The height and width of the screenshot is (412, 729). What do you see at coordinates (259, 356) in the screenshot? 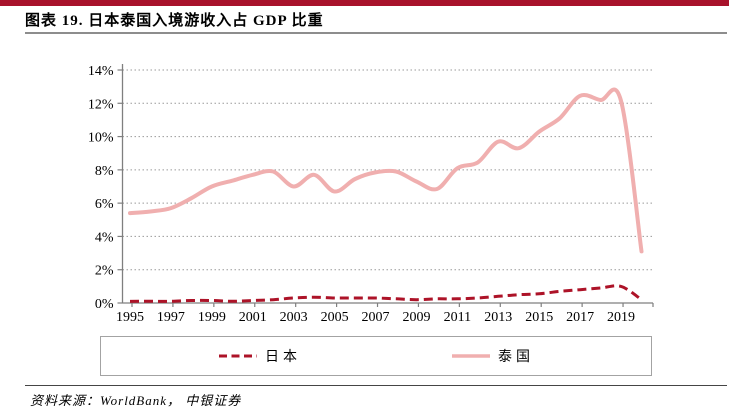
I see `legend-item-japan: 日本` at bounding box center [259, 356].